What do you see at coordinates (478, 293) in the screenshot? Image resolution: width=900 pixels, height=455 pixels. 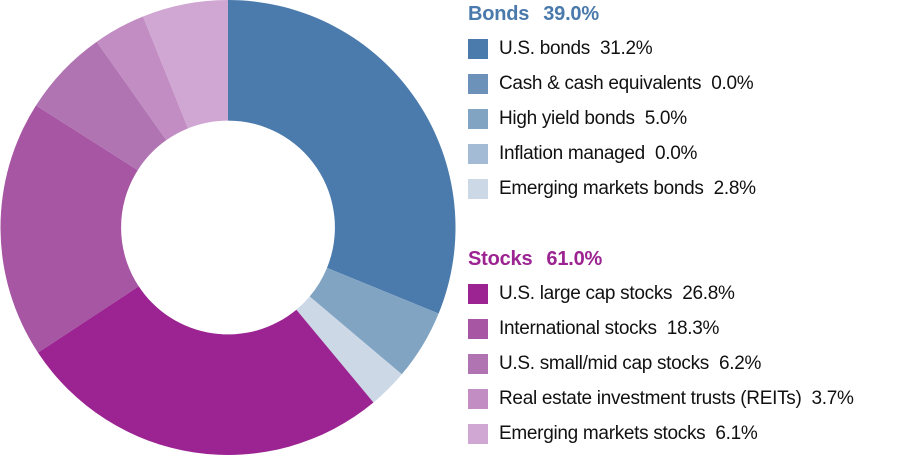 I see `swatch-us-large-cap-stocks` at bounding box center [478, 293].